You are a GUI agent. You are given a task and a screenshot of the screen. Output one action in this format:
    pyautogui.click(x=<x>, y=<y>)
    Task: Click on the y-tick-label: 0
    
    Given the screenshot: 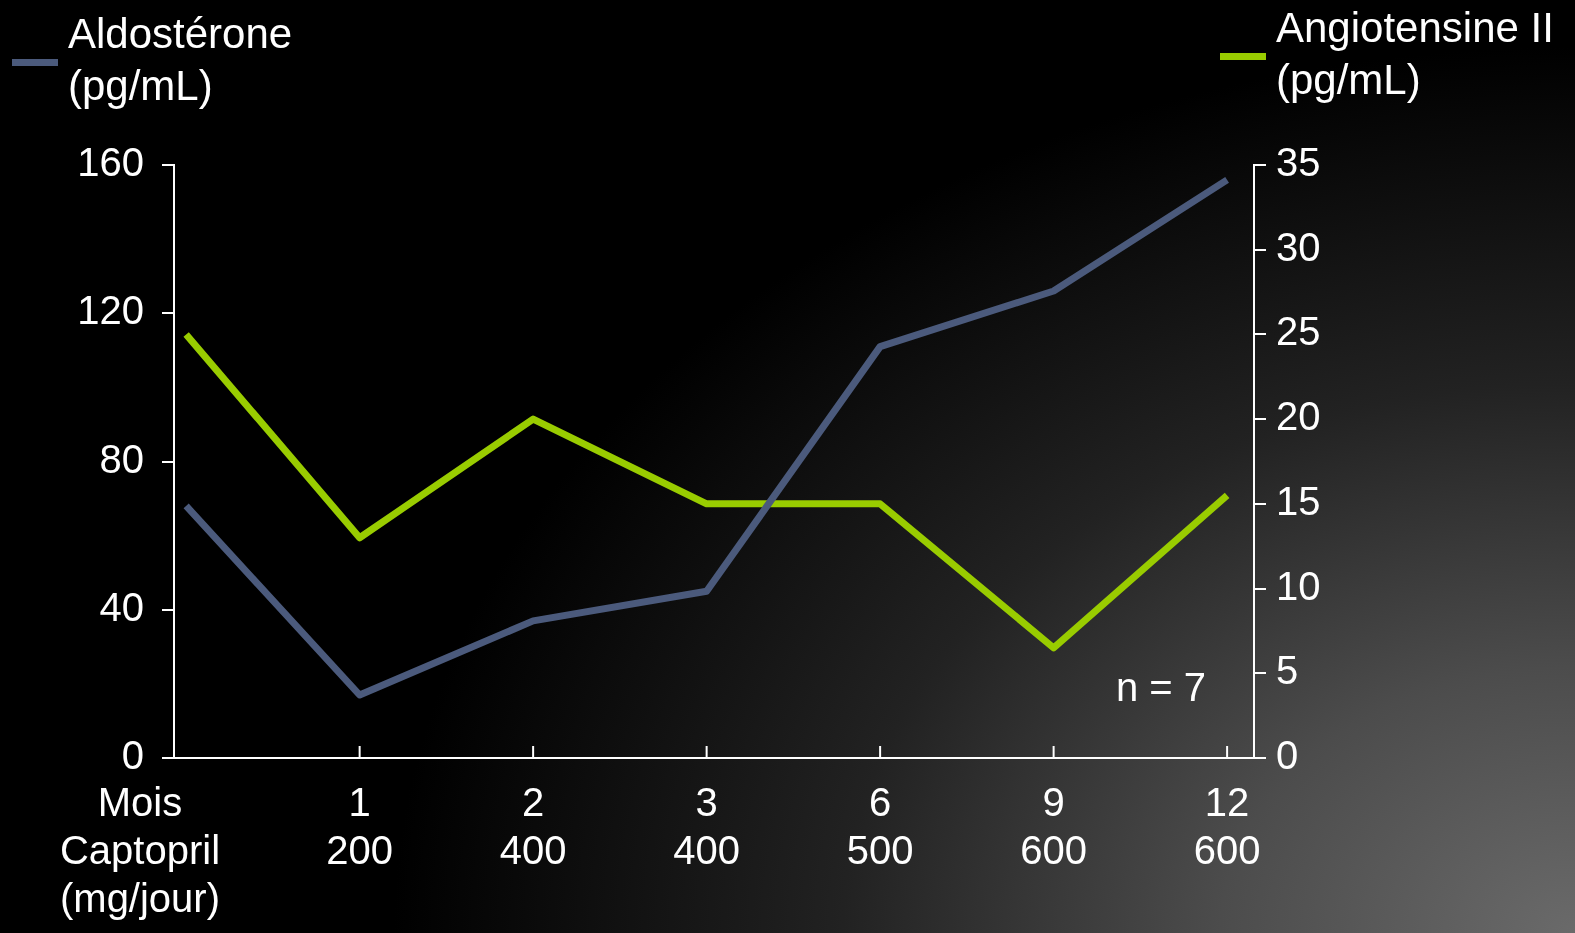 What is the action you would take?
    pyautogui.click(x=132, y=755)
    